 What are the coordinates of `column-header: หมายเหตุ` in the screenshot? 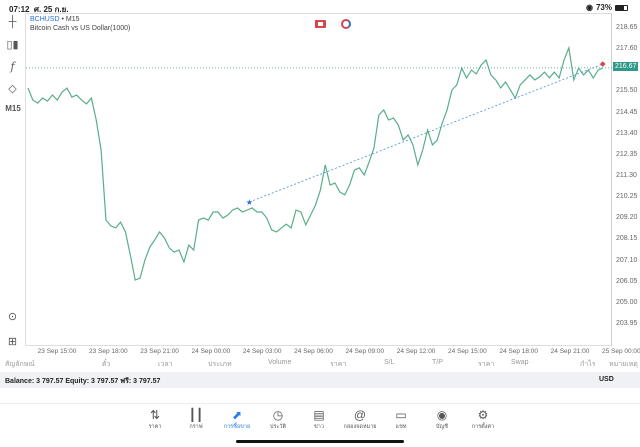 It's located at (623, 364).